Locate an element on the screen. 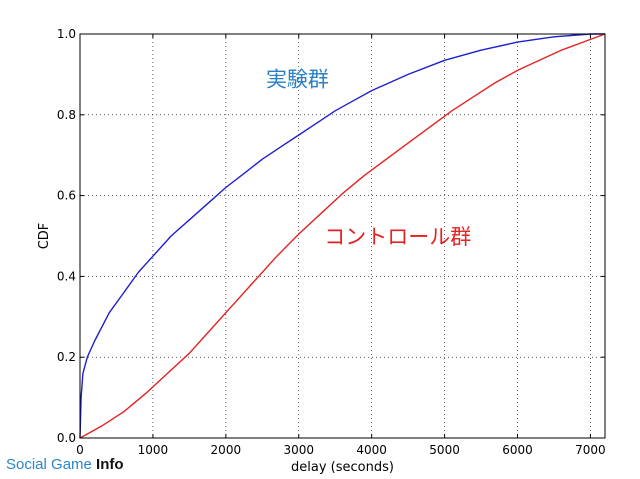  x-tick-label: 0 is located at coordinates (80, 450).